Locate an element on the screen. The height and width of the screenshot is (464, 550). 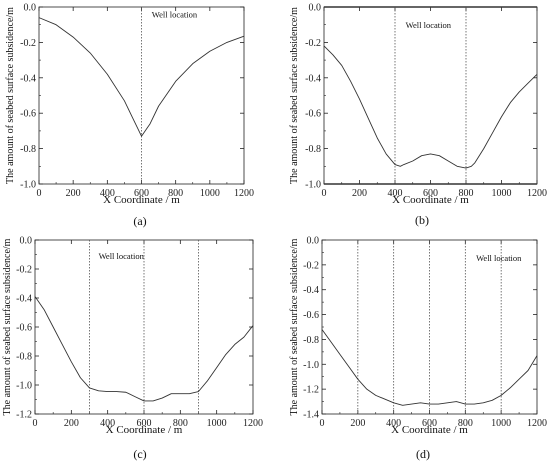
panel-label: (a) is located at coordinates (139, 221).